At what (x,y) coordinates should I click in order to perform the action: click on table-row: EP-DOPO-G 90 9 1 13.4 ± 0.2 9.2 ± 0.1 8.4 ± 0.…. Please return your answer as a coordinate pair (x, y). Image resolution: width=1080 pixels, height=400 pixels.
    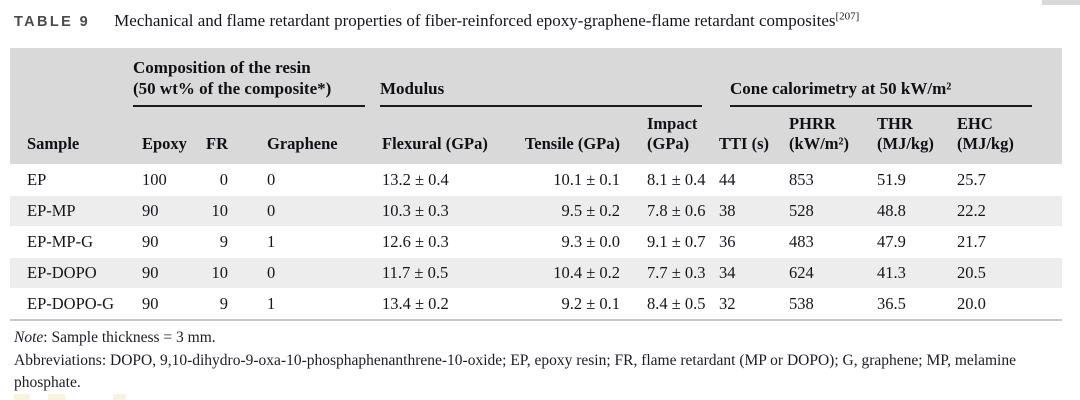
    Looking at the image, I should click on (536, 304).